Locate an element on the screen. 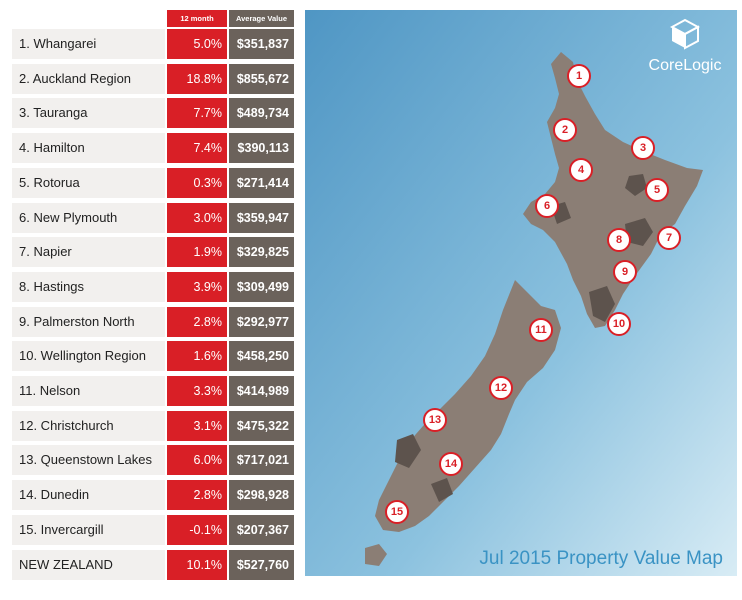  change-value: 0.3% is located at coordinates (197, 182).